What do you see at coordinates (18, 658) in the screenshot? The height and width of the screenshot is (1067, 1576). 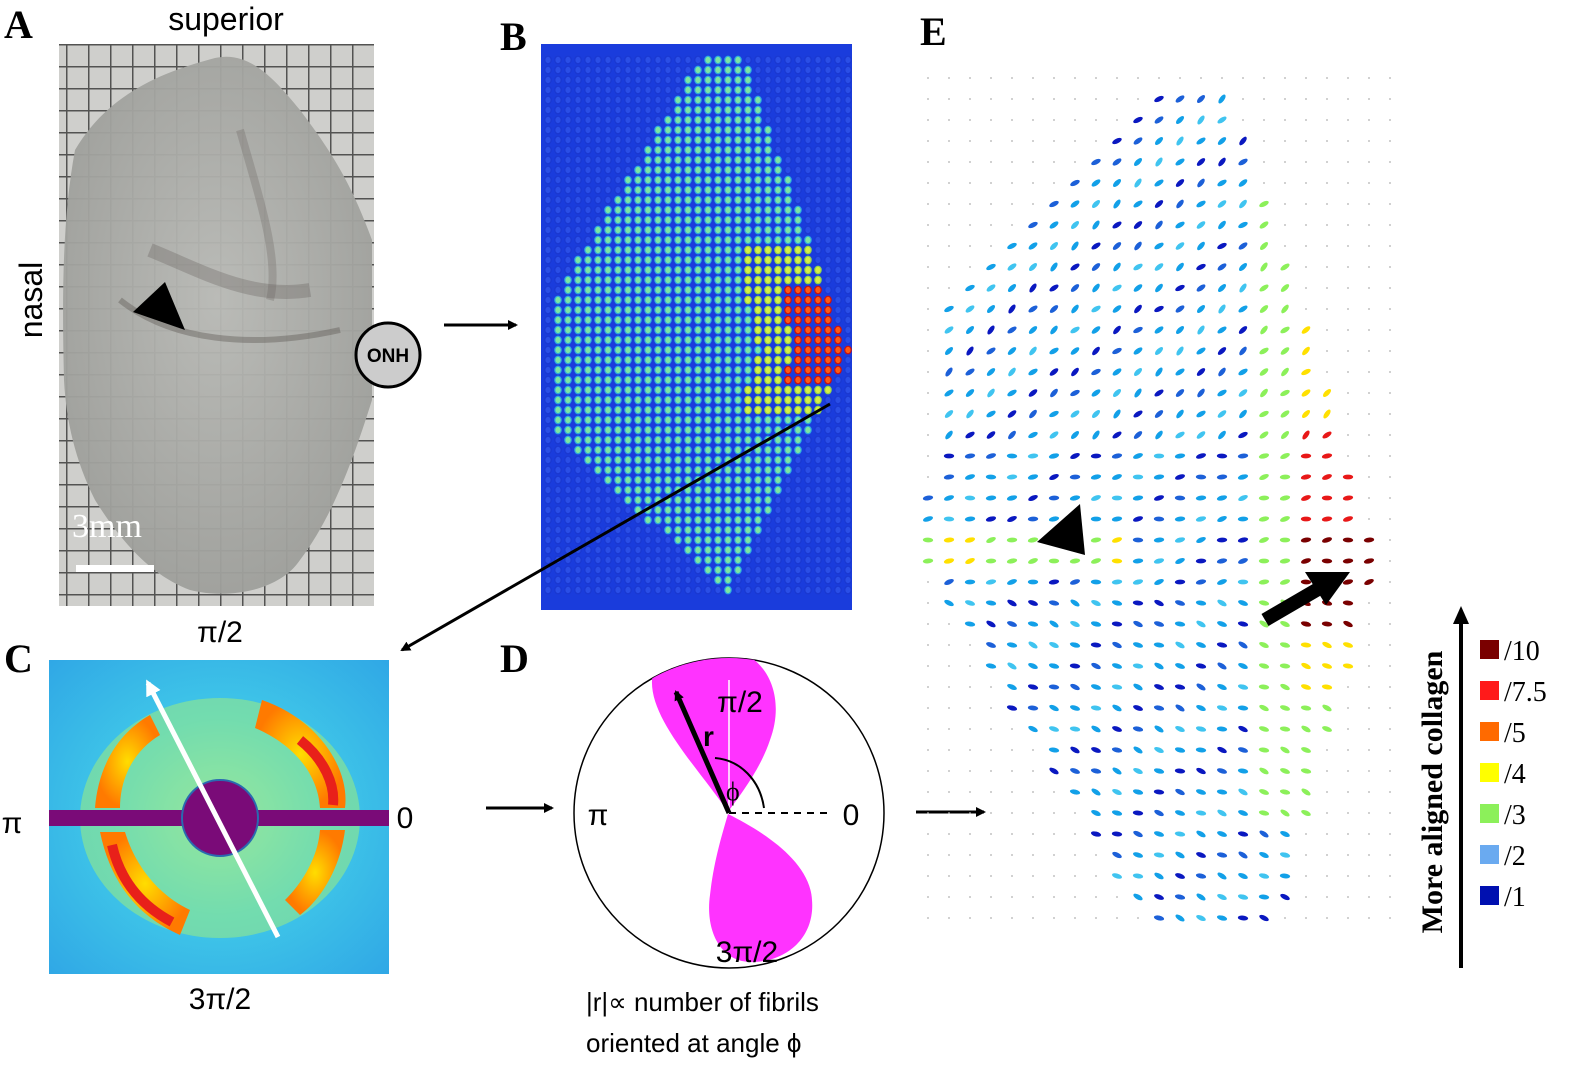 I see `panel-c-letter: C` at bounding box center [18, 658].